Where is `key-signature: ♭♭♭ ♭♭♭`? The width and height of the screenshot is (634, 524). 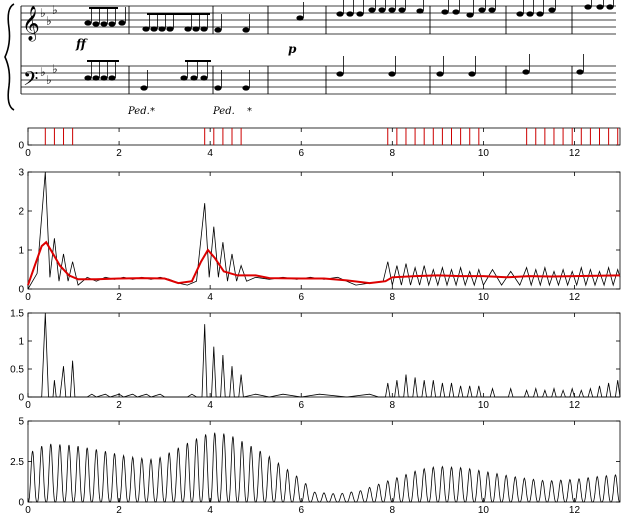
key-signature: ♭♭♭ ♭♭♭ is located at coordinates (49, 45).